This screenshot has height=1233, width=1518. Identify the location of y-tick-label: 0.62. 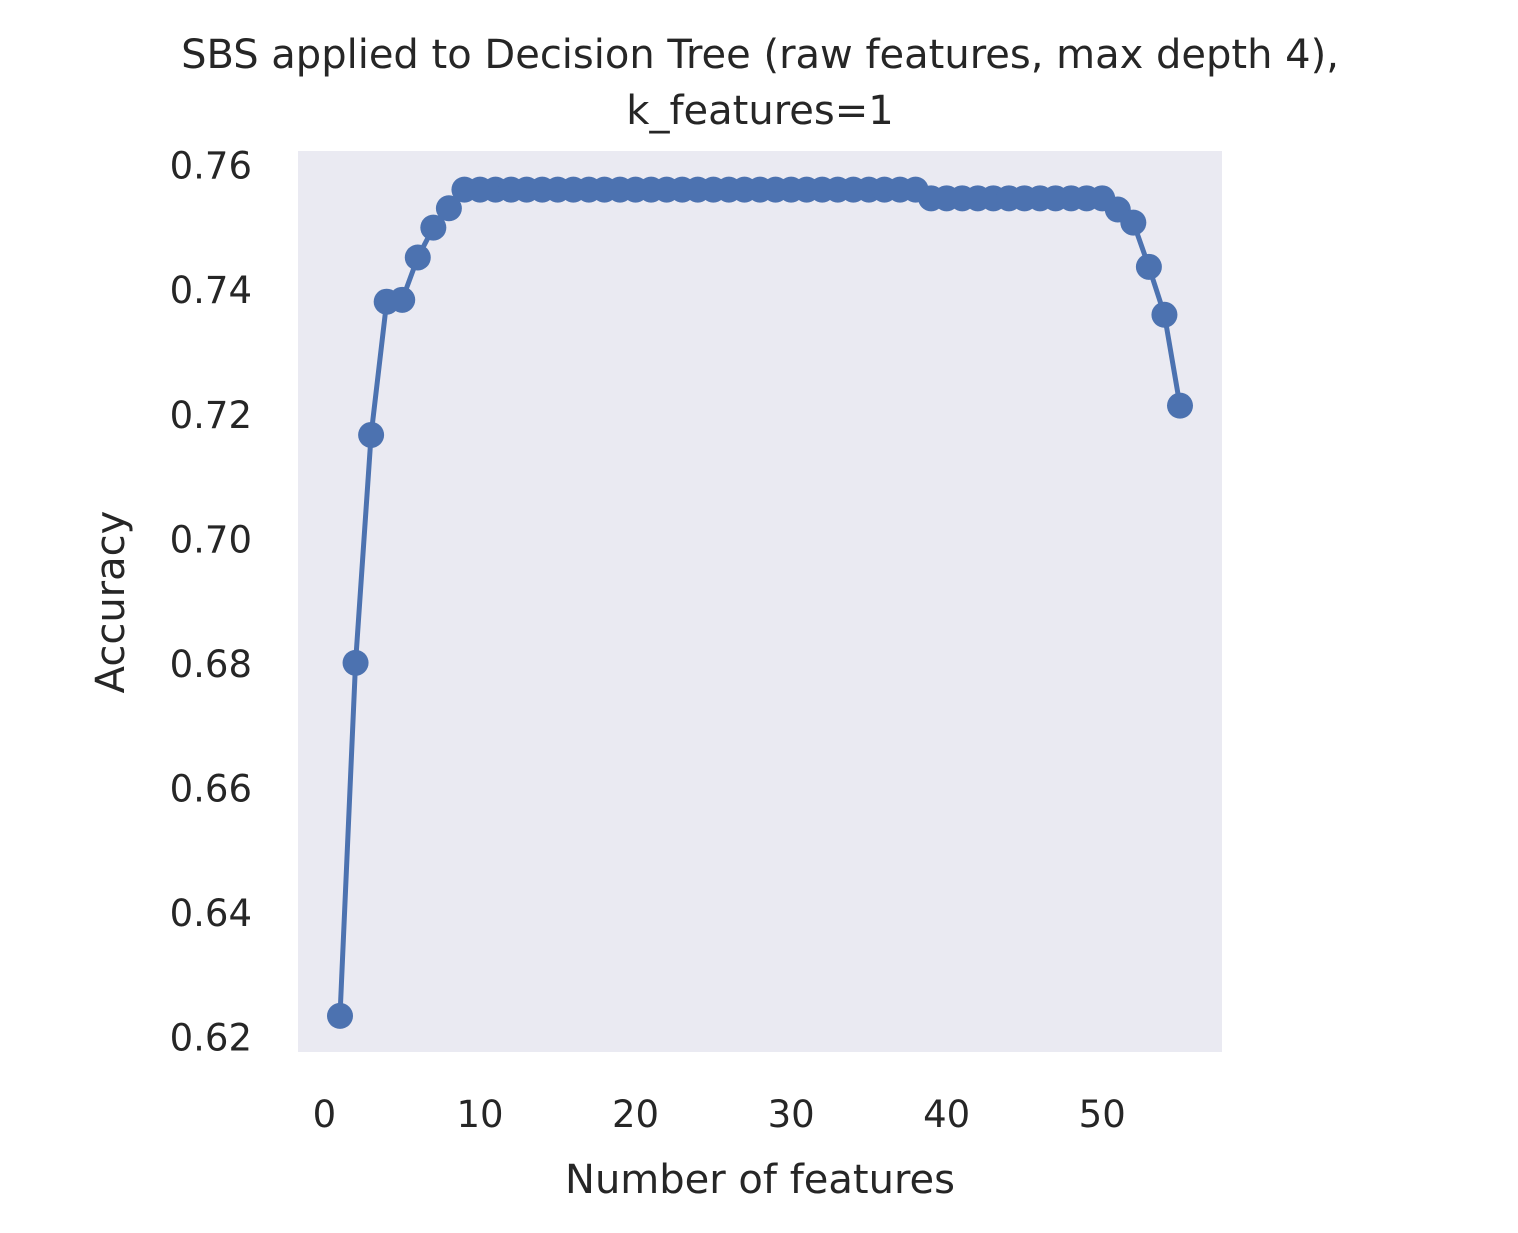
(211, 1037).